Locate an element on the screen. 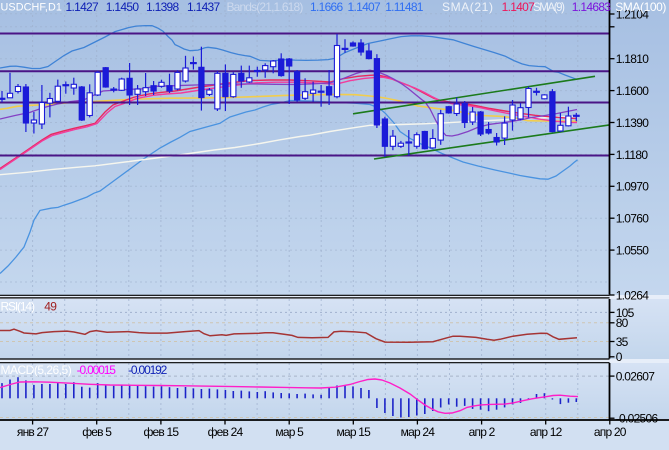 The height and width of the screenshot is (450, 669). svg-text: 1.1427 is located at coordinates (83, 7).